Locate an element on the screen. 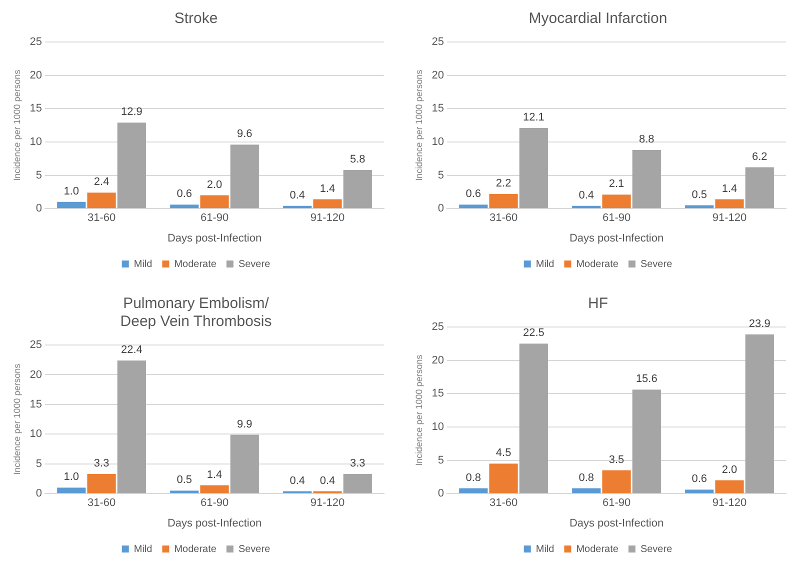 The height and width of the screenshot is (570, 803). chart-title: Pulmonary Embolism/ Deep Vein Thrombosis is located at coordinates (196, 312).